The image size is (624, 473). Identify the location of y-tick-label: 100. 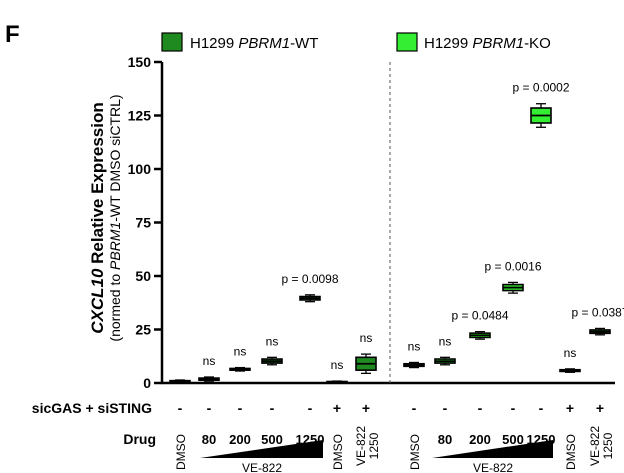
(140, 169).